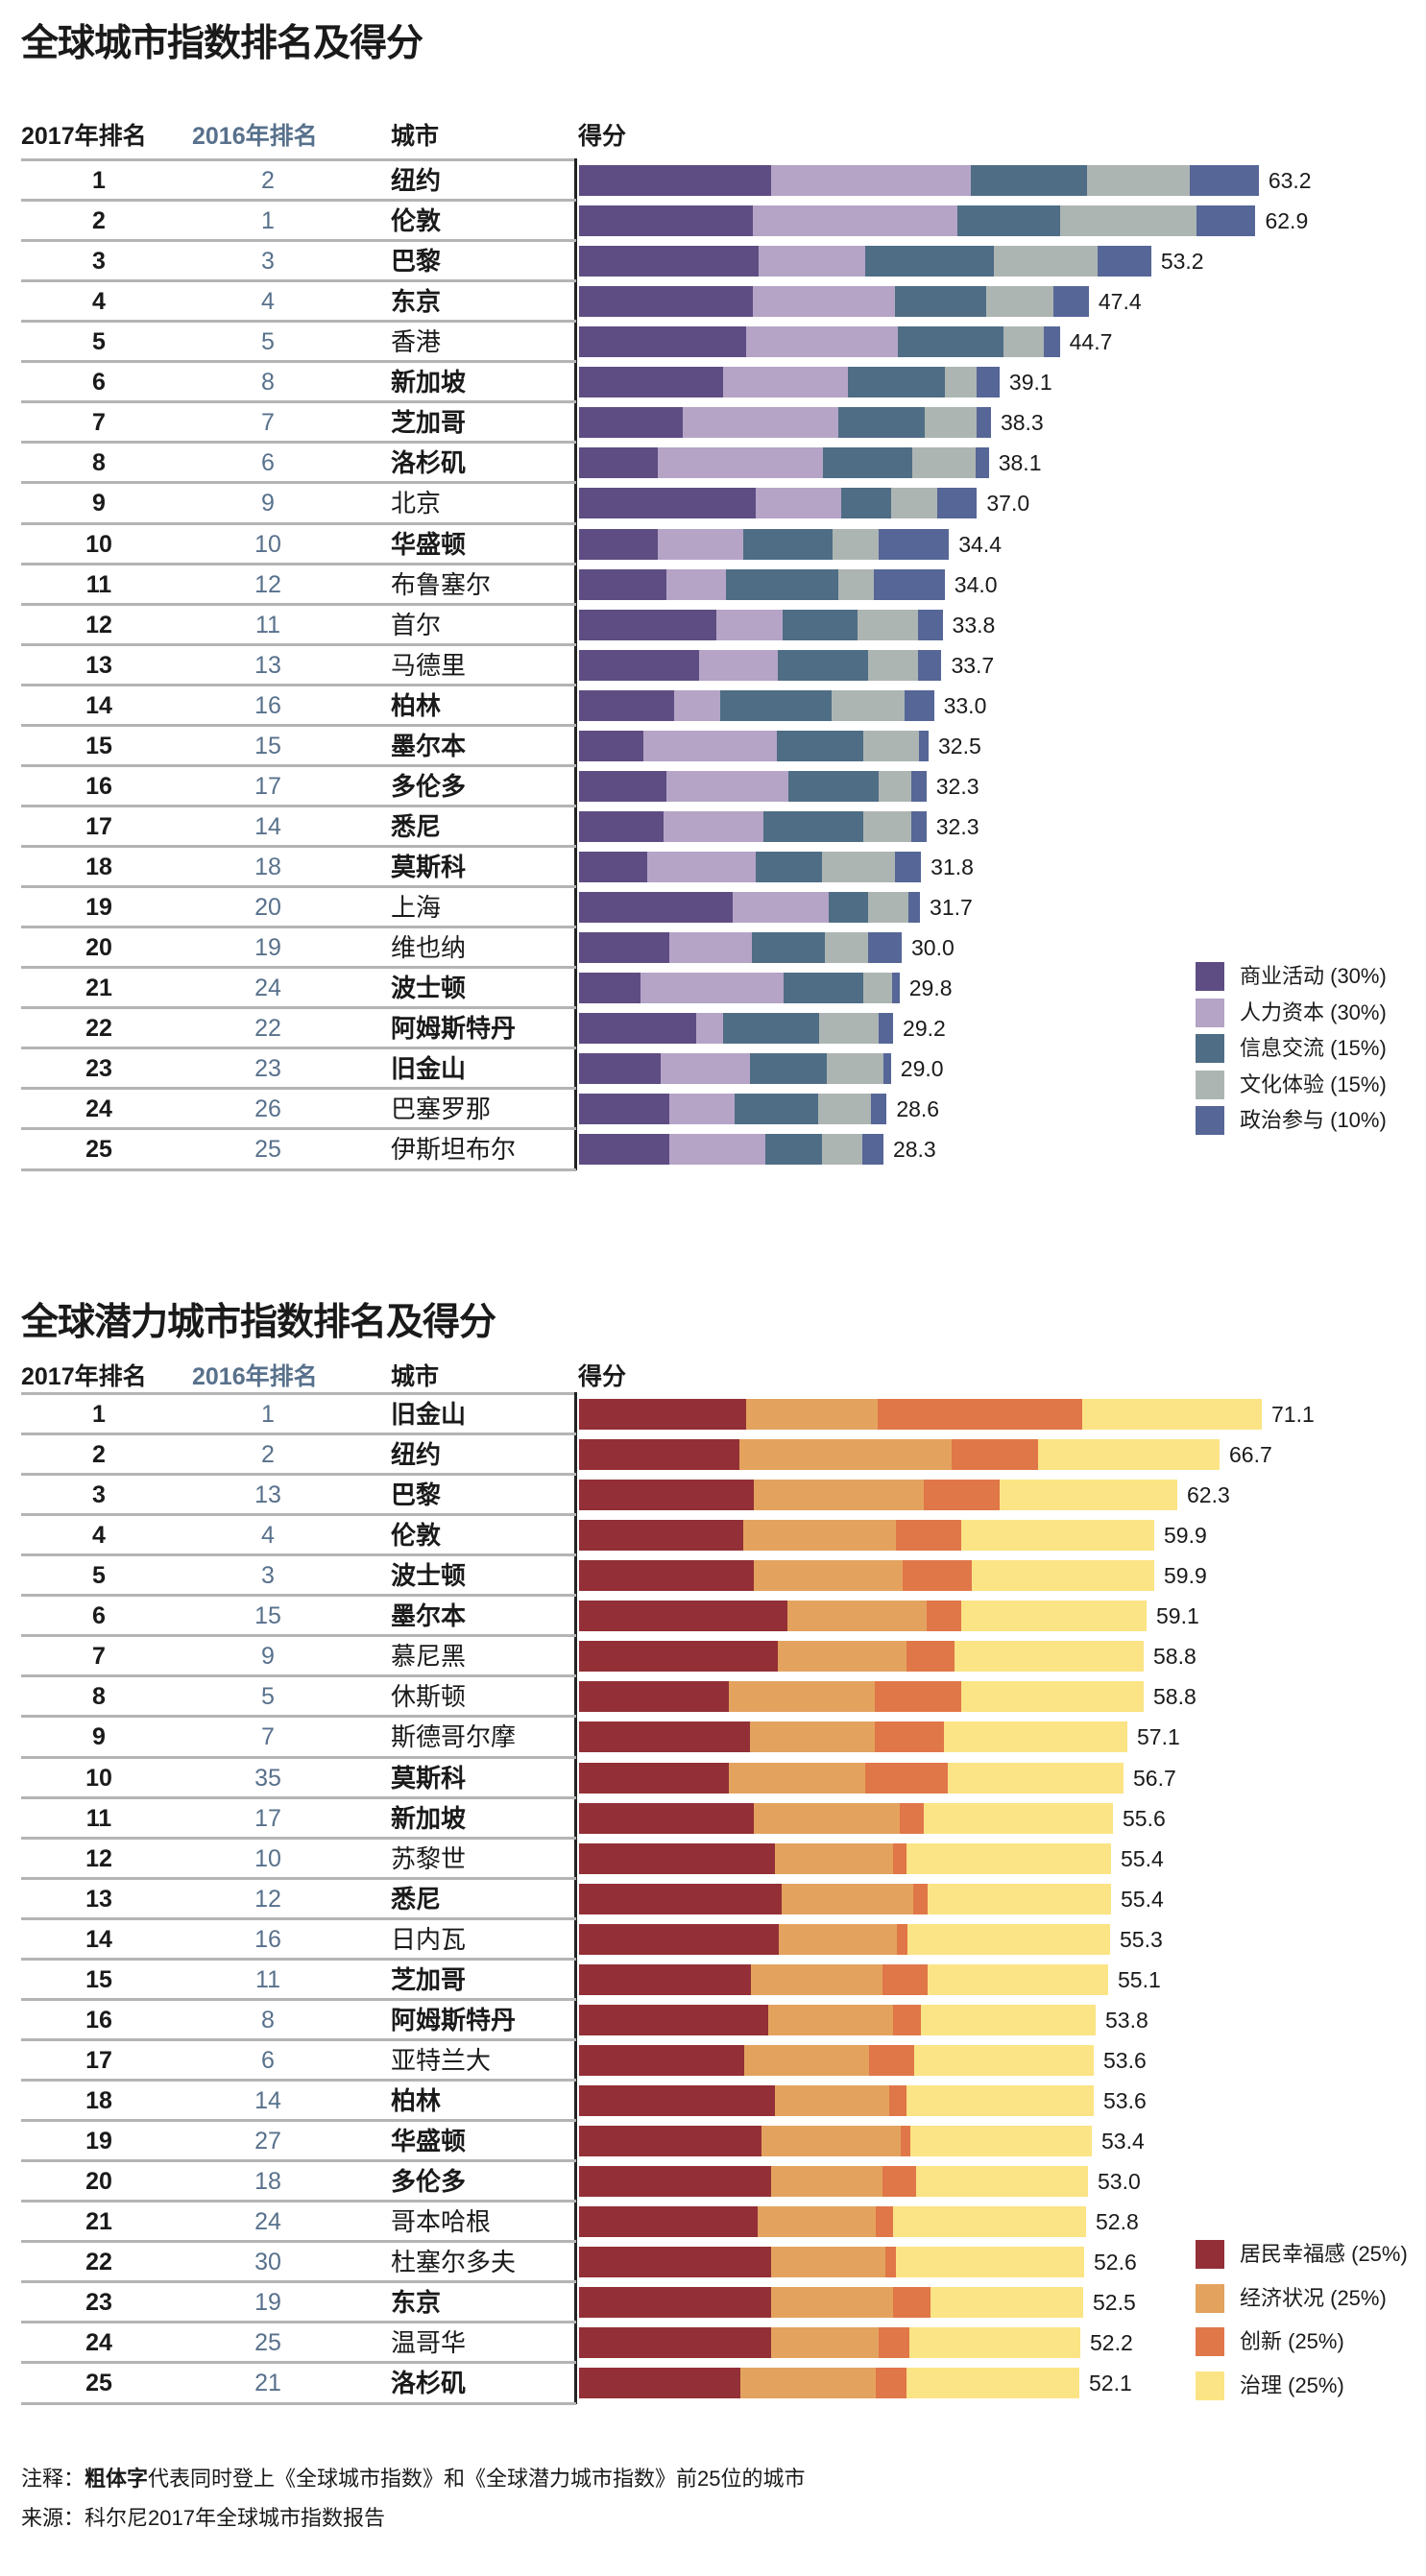 Image resolution: width=1426 pixels, height=2576 pixels. I want to click on table-row: 23 23 旧金山 29.0, so click(713, 1068).